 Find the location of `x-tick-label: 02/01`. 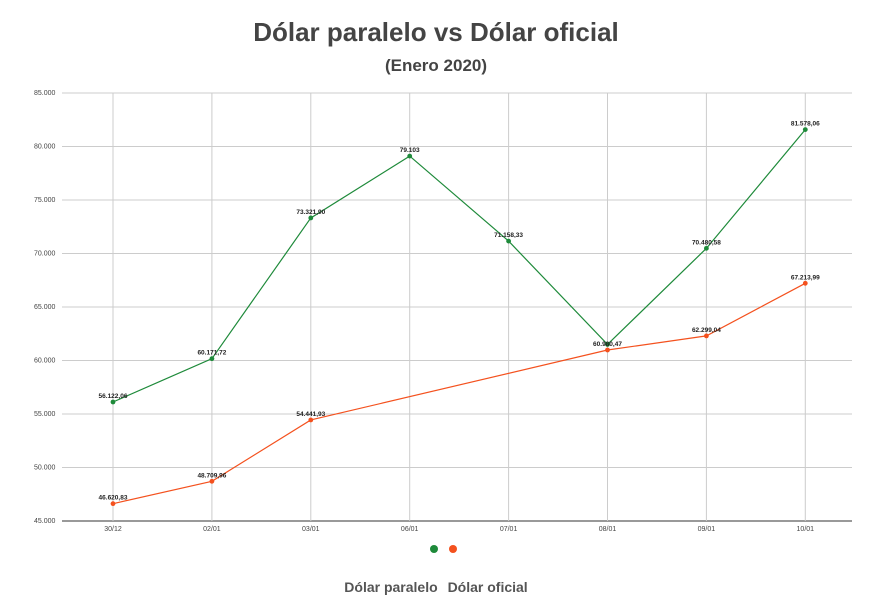

x-tick-label: 02/01 is located at coordinates (212, 529).